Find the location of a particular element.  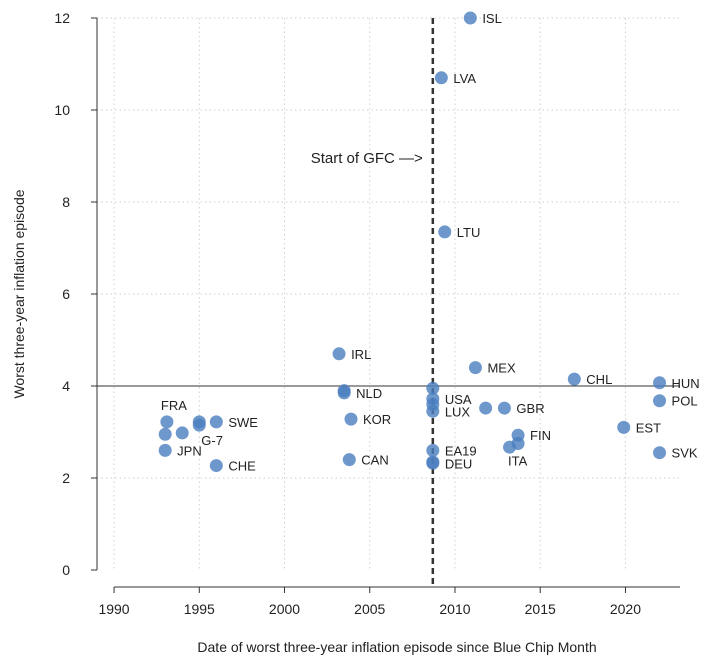

point-label: LVA is located at coordinates (464, 78).